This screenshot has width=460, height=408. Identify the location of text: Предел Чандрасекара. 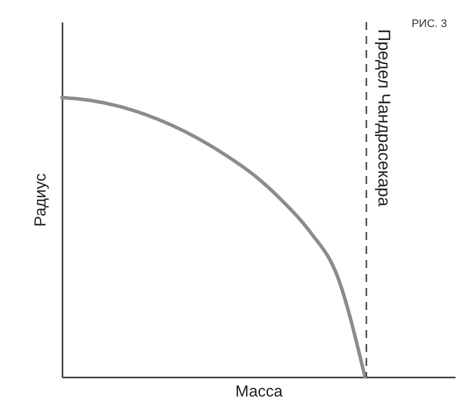
(384, 117).